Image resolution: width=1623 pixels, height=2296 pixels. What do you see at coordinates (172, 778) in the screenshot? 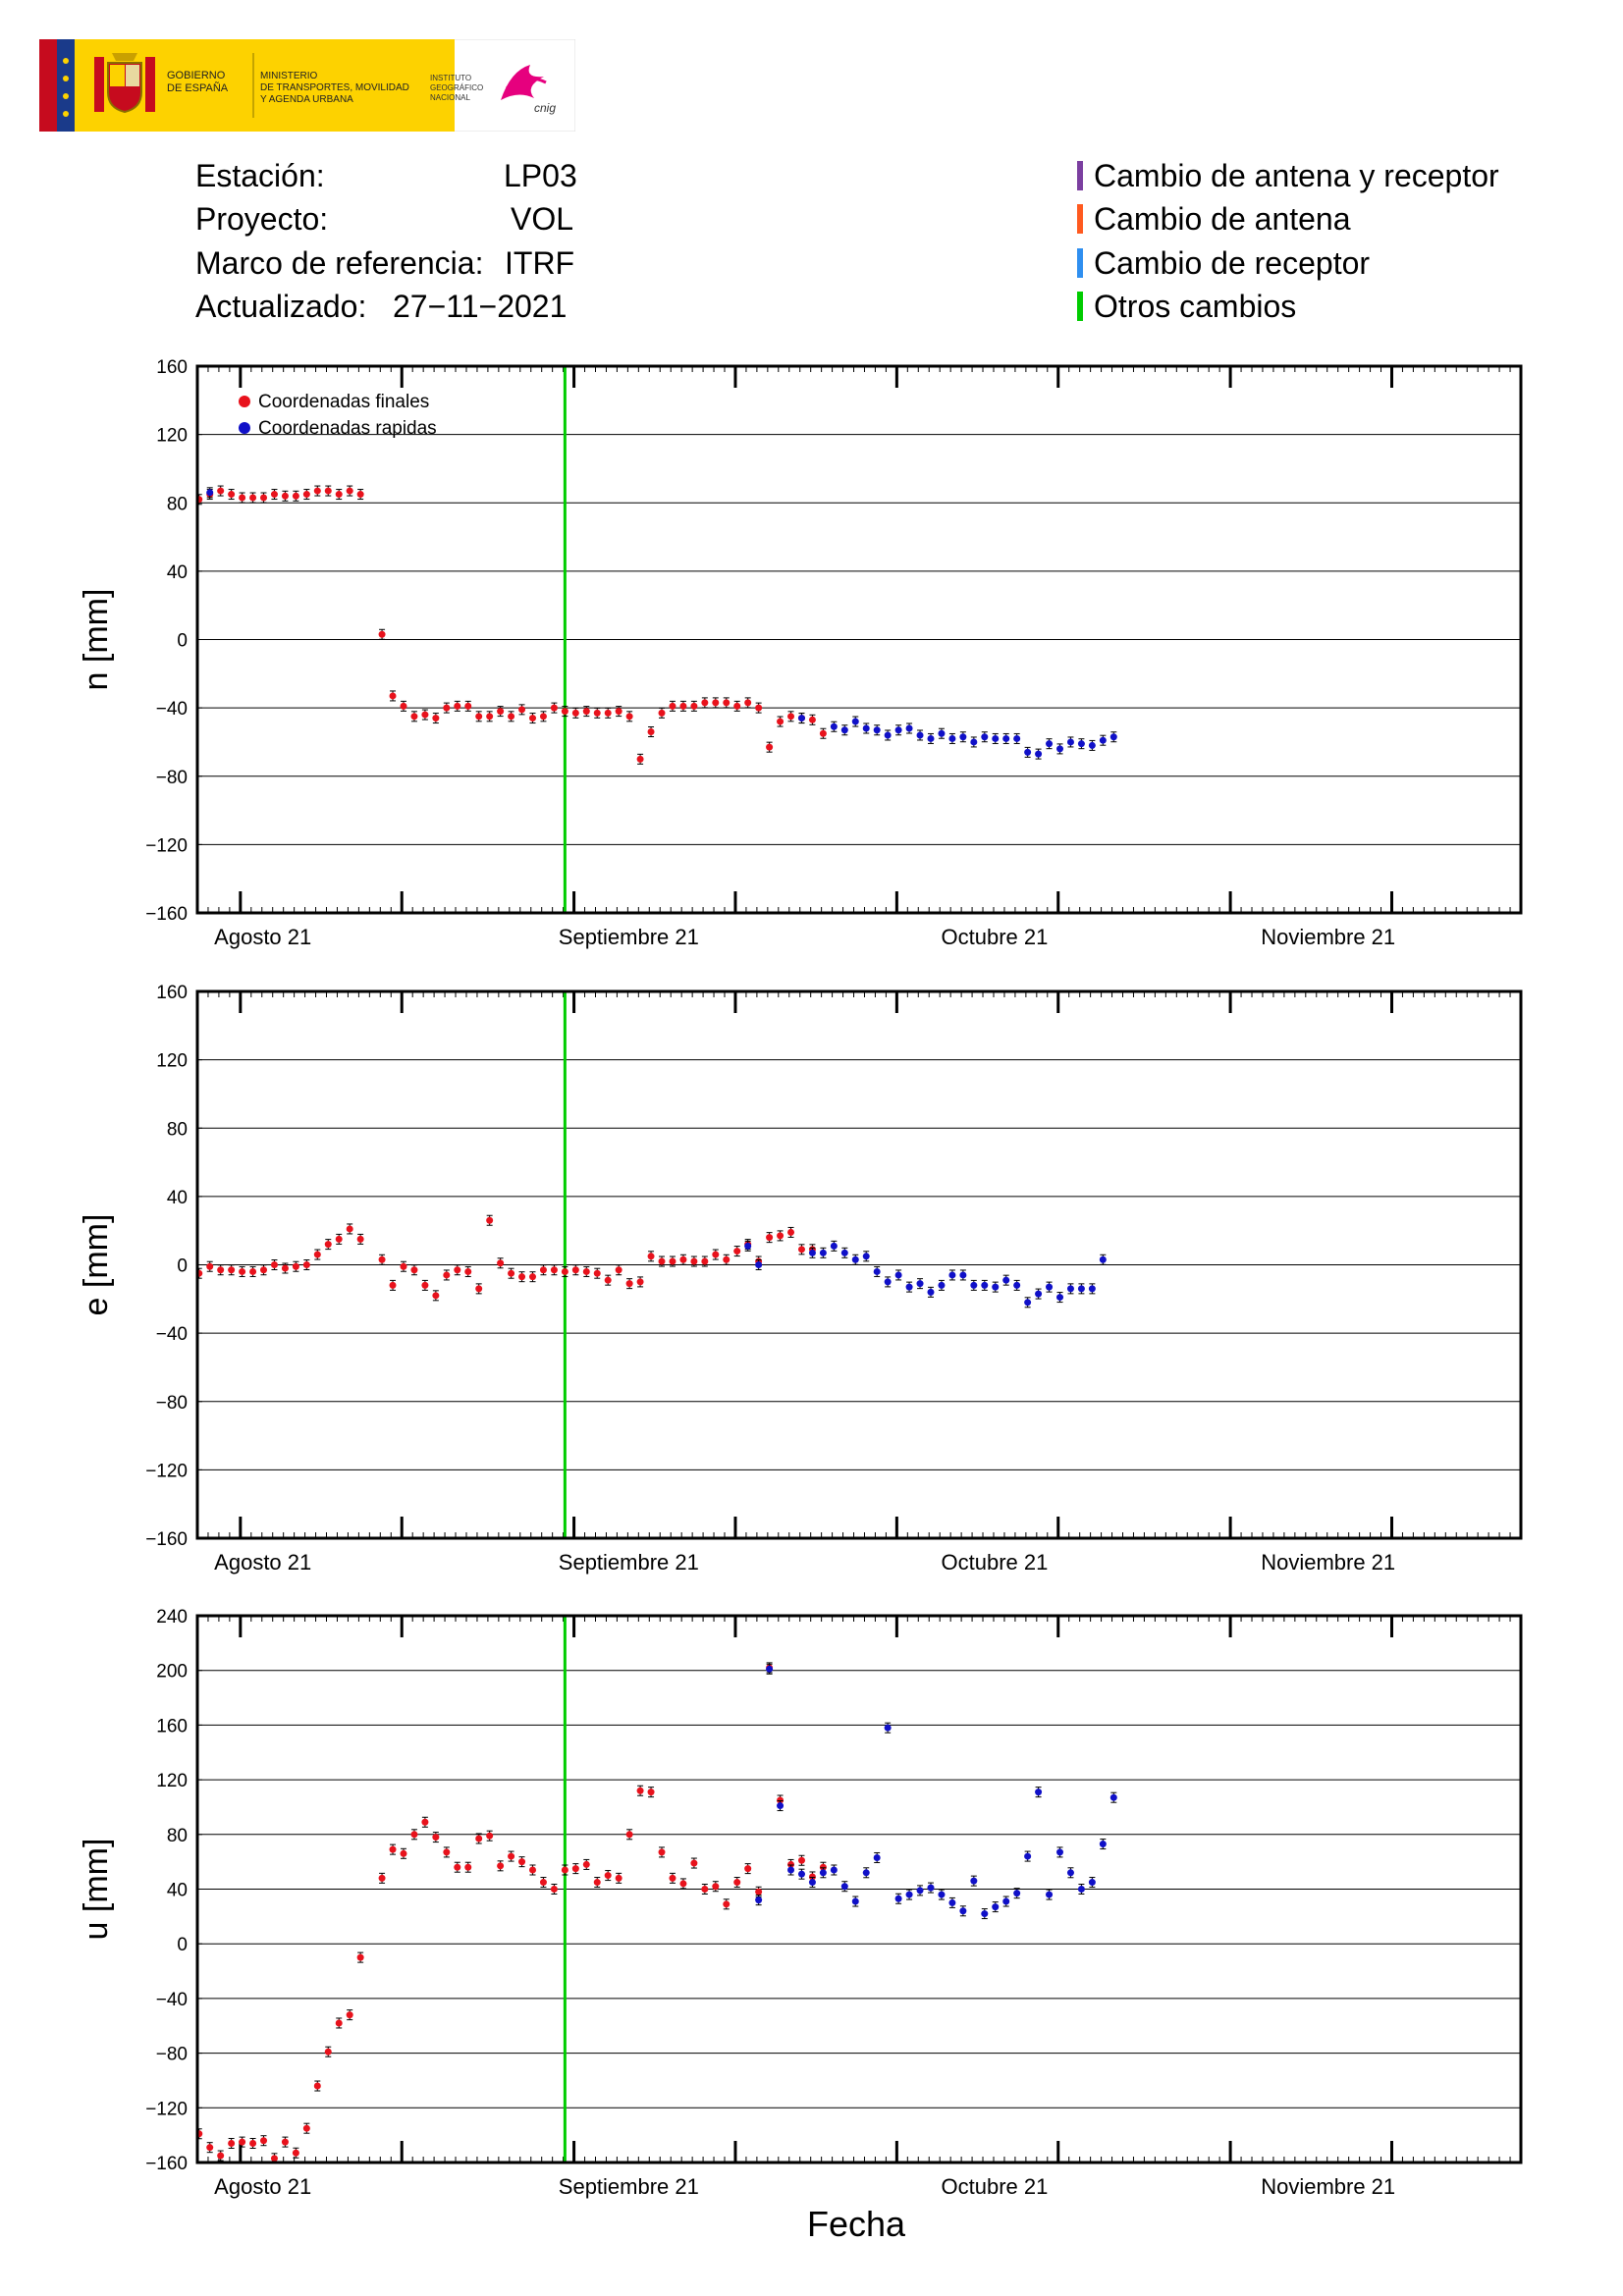
I see `y-tick-label: −80` at bounding box center [172, 778].